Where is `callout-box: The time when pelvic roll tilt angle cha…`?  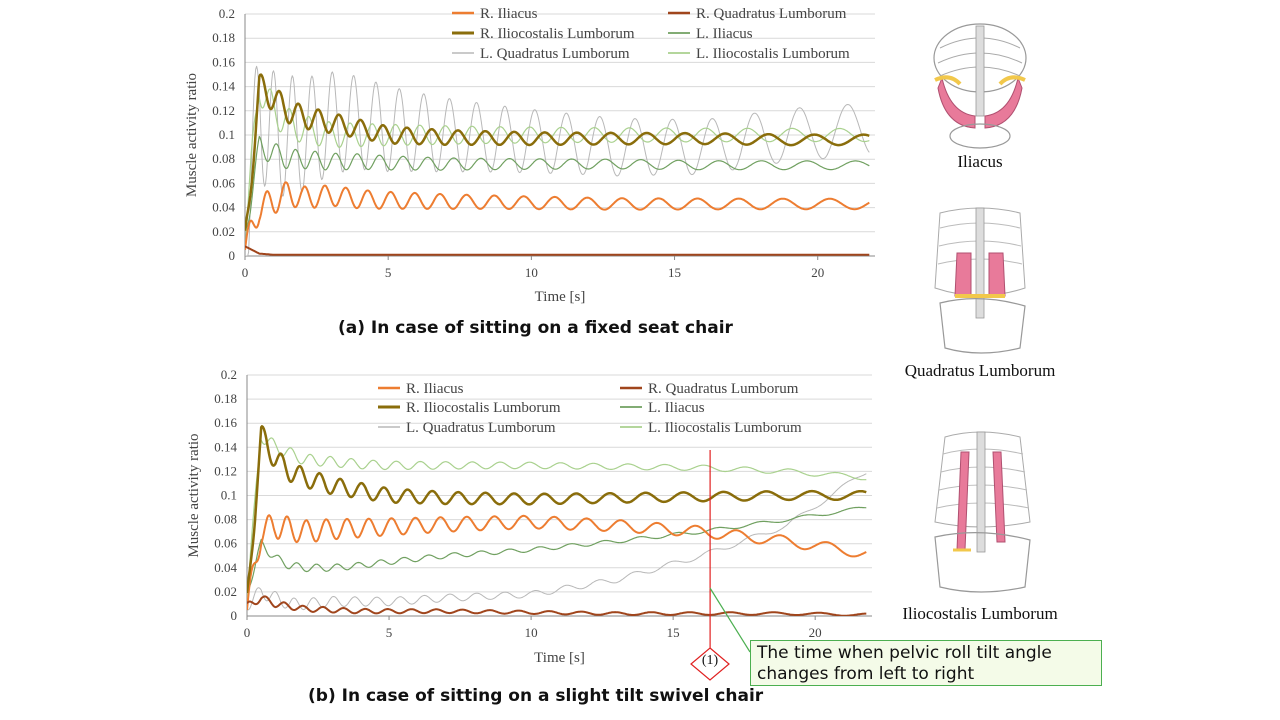 callout-box: The time when pelvic roll tilt angle cha… is located at coordinates (926, 663).